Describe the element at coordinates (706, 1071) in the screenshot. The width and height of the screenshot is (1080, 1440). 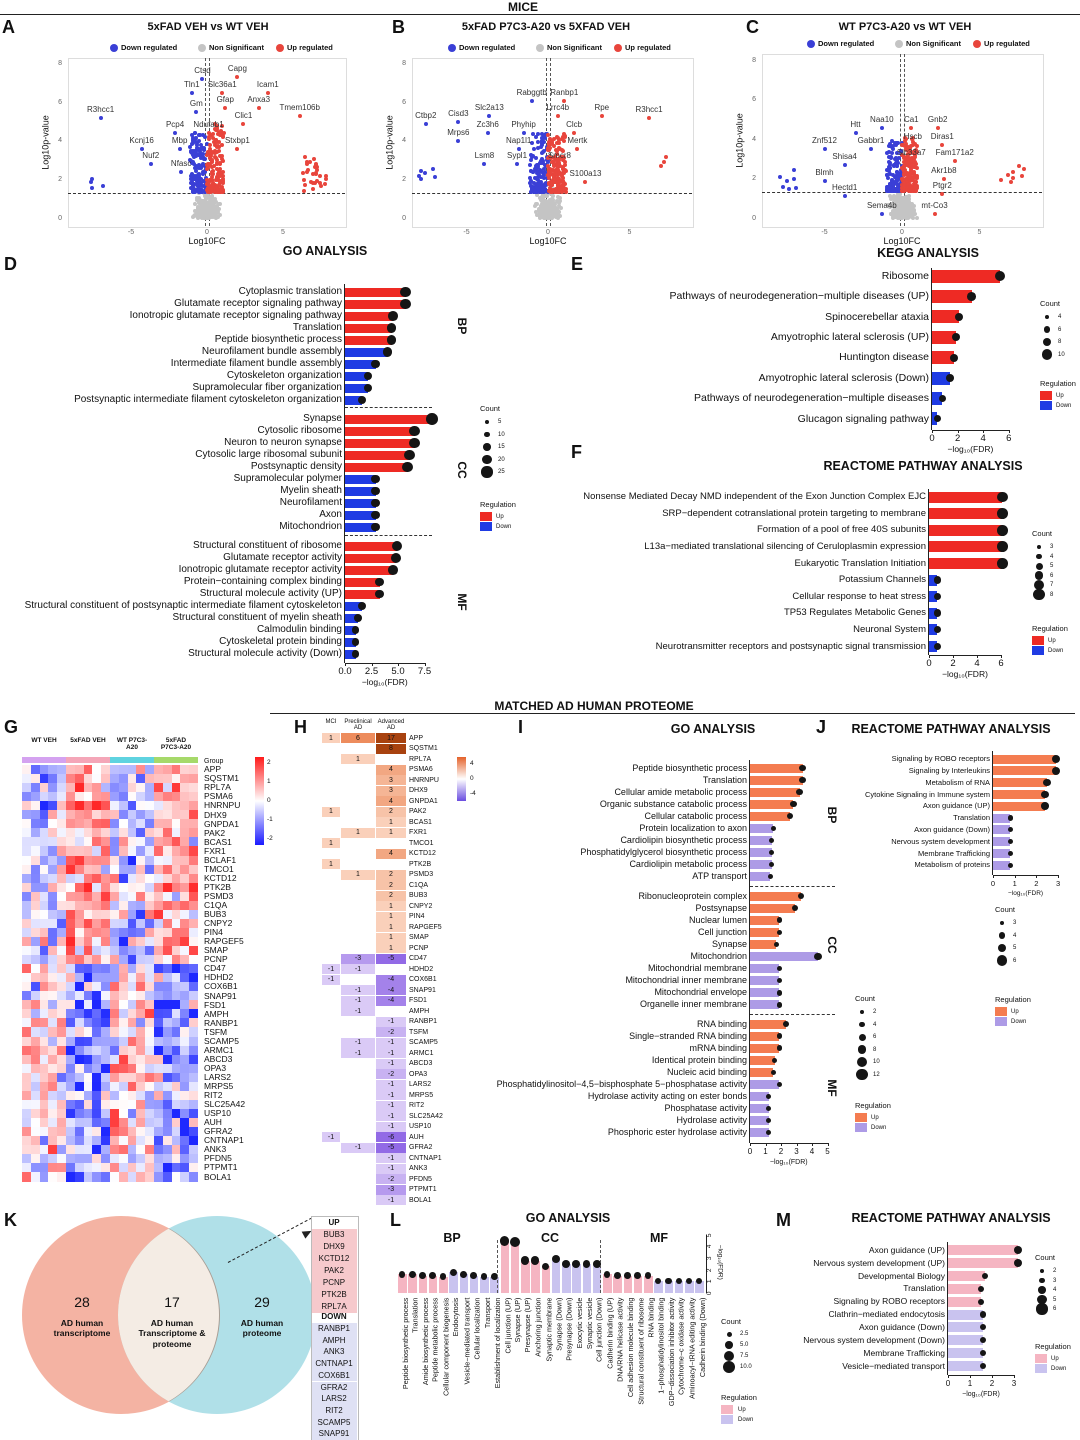
I see `term-label: Nucleic acid binding` at that location.